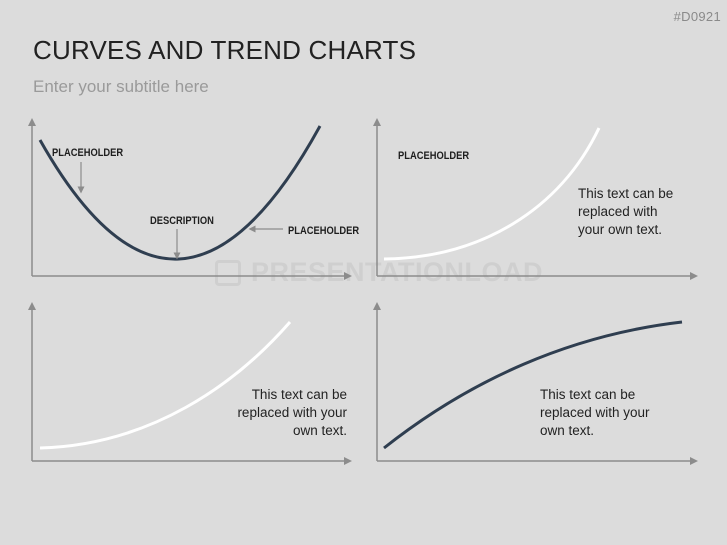 This screenshot has height=545, width=727. What do you see at coordinates (533, 385) in the screenshot?
I see `saturation-curve` at bounding box center [533, 385].